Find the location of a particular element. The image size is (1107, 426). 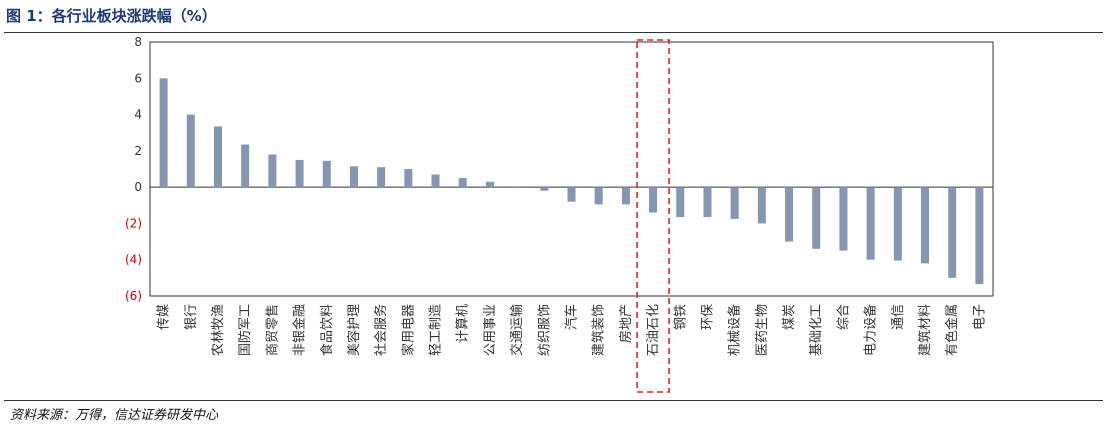

source-note: 资料来源：万得，信达证券研发中心 is located at coordinates (114, 415).